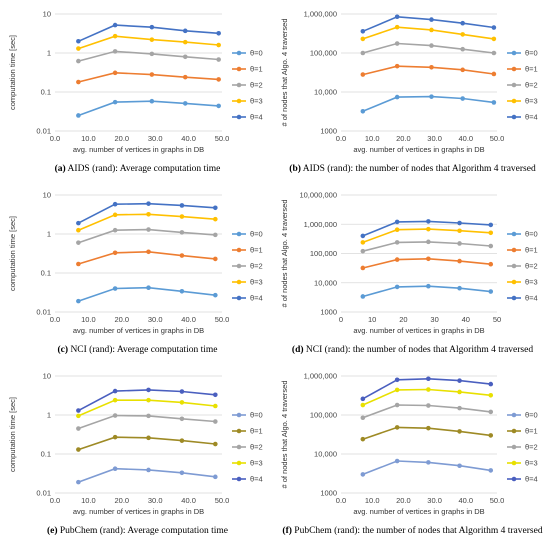  Describe the element at coordinates (323, 53) in the screenshot. I see `y-tick-label: 100,000` at that location.